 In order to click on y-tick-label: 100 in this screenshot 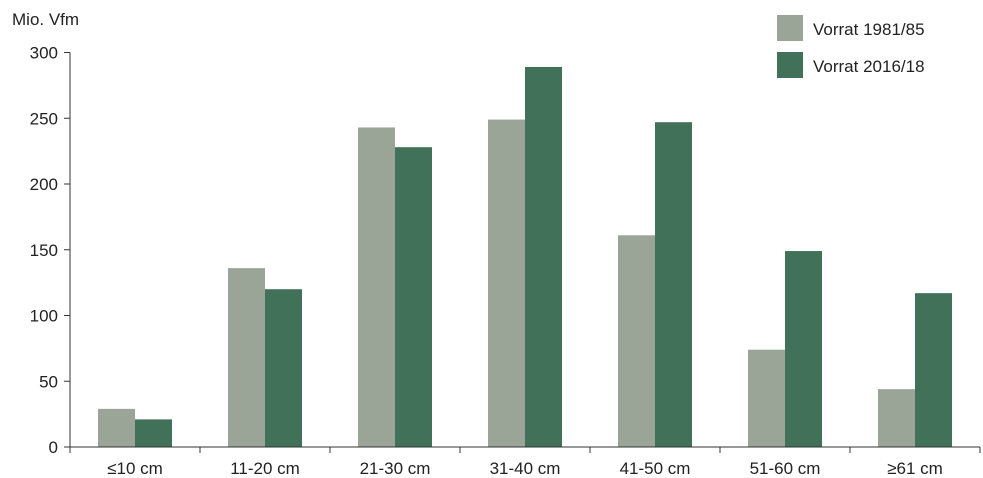, I will do `click(44, 316)`.